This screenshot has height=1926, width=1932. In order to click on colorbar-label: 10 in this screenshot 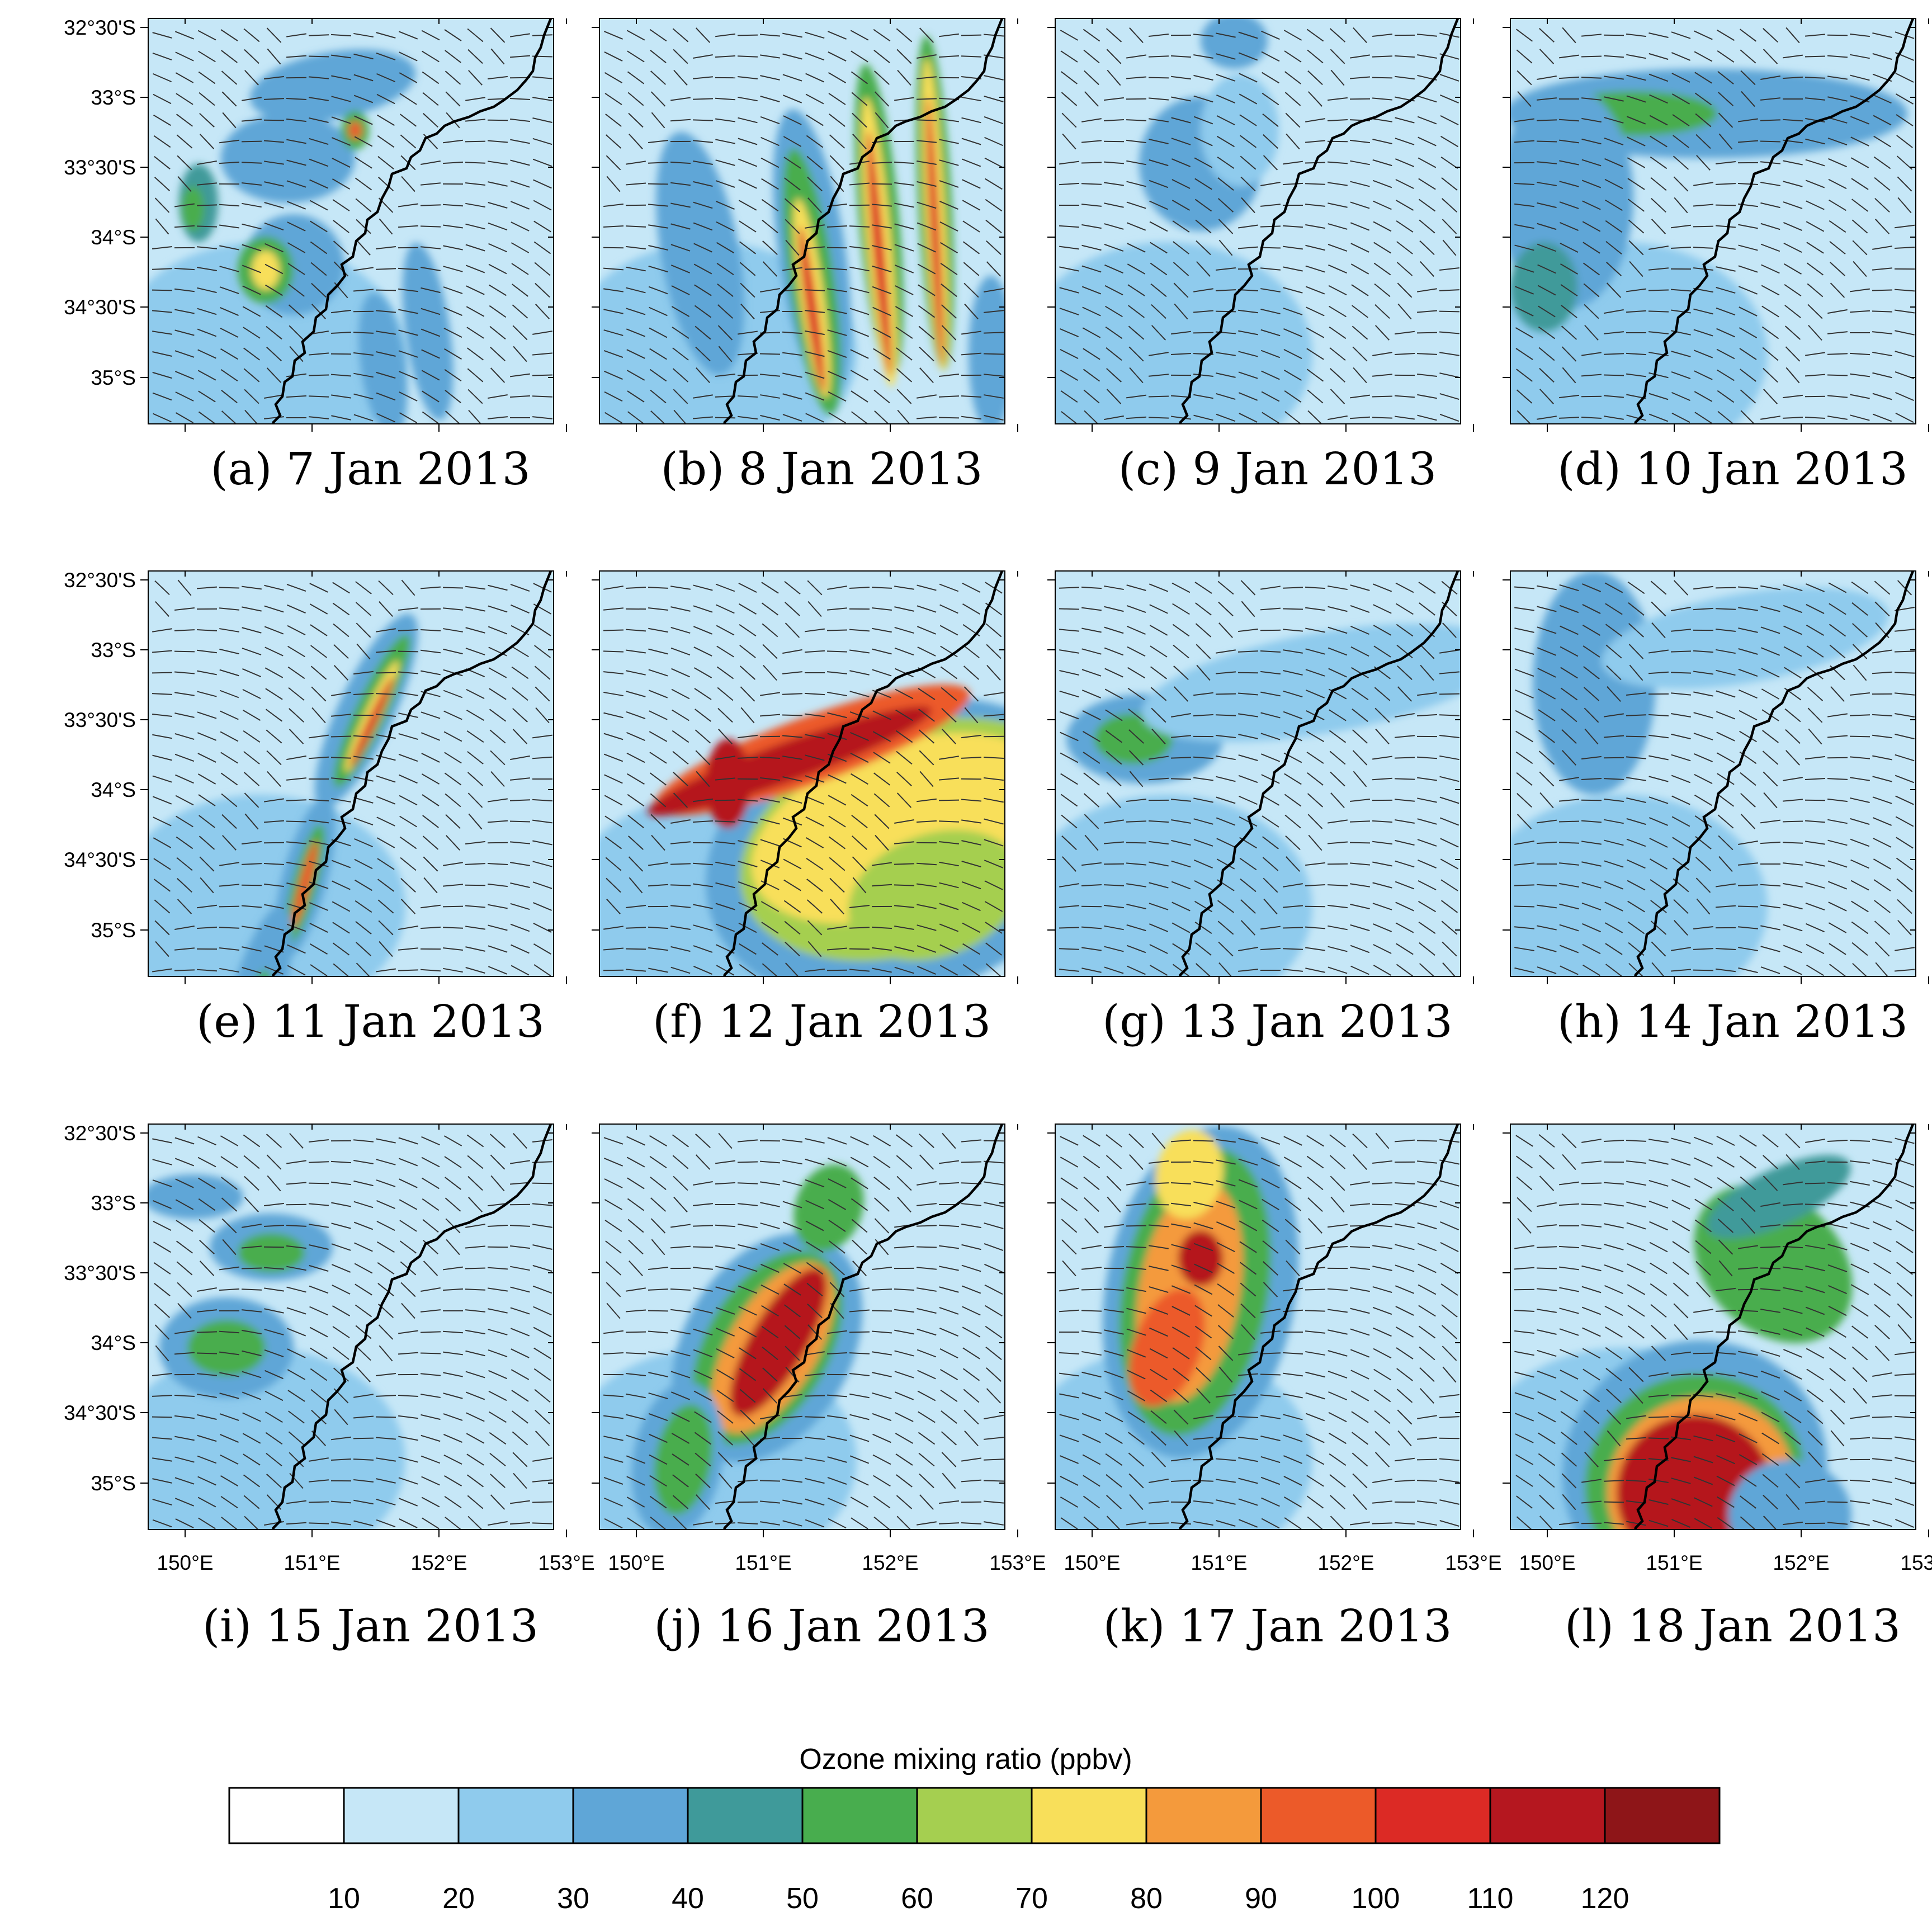, I will do `click(344, 1898)`.